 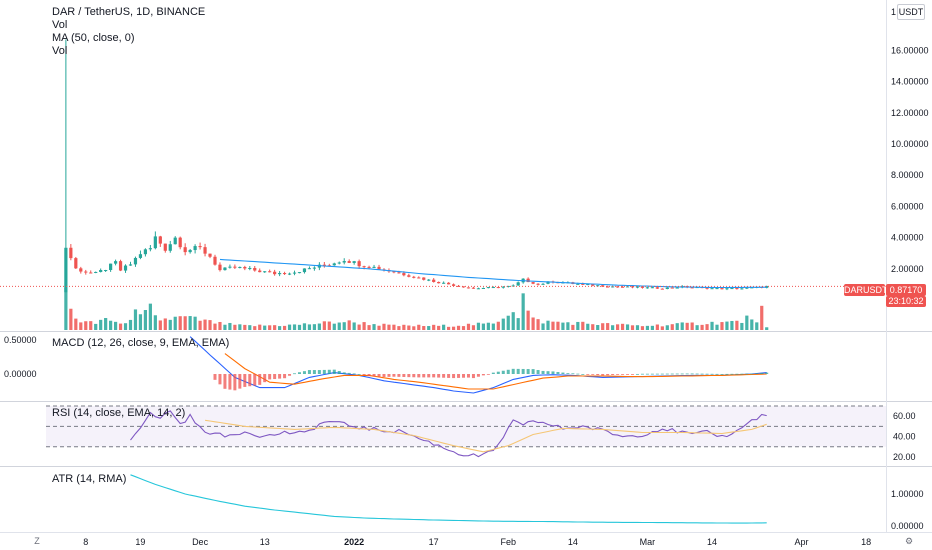 What do you see at coordinates (866, 542) in the screenshot?
I see `time-tick-label: 18` at bounding box center [866, 542].